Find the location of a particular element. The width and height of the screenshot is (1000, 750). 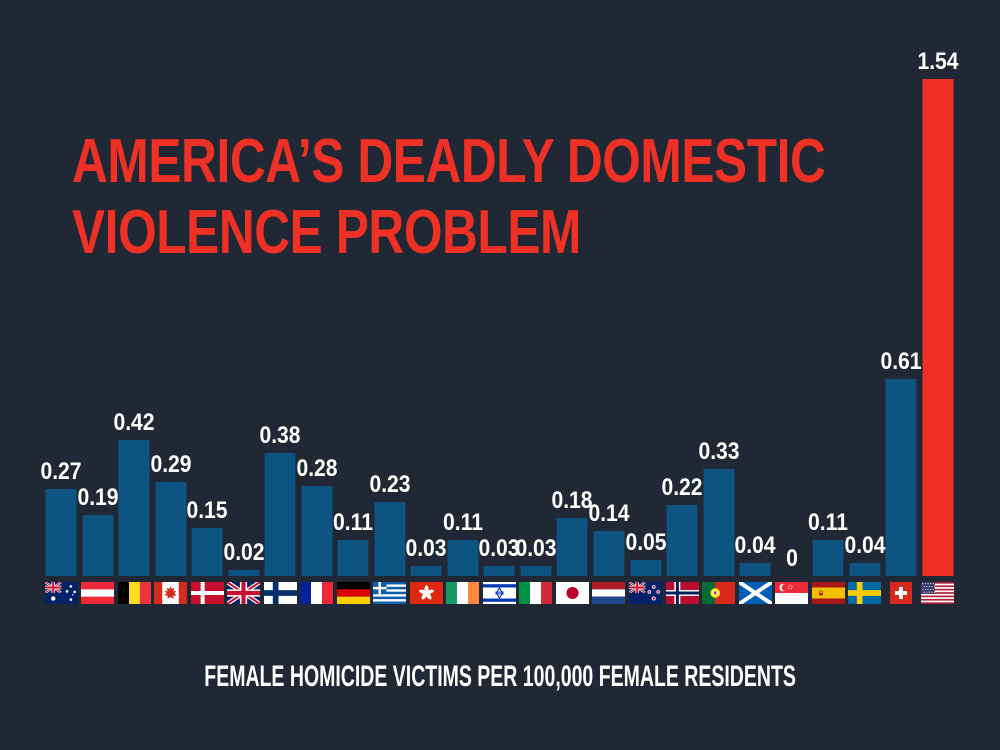

italy-flag-icon is located at coordinates (536, 593).